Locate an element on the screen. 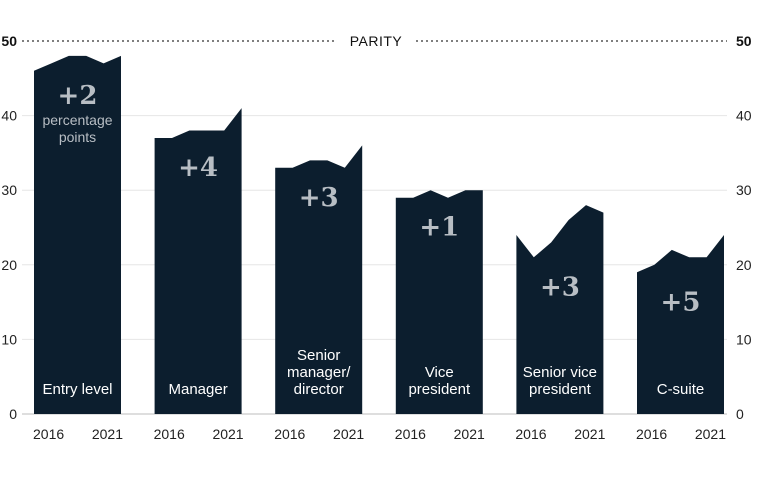  y-tick-left-50: 50 is located at coordinates (9, 41).